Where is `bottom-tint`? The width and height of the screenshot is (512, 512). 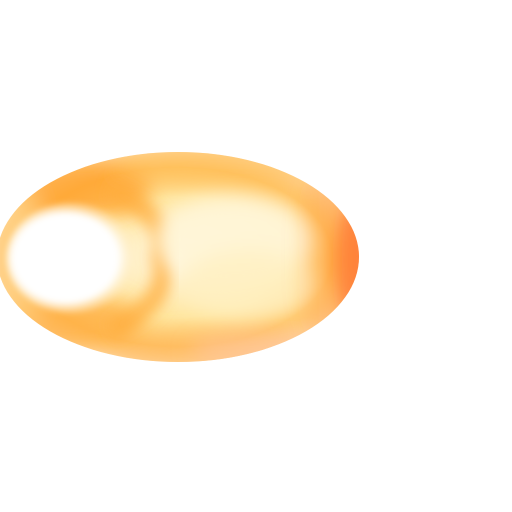
bottom-tint is located at coordinates (260, 347).